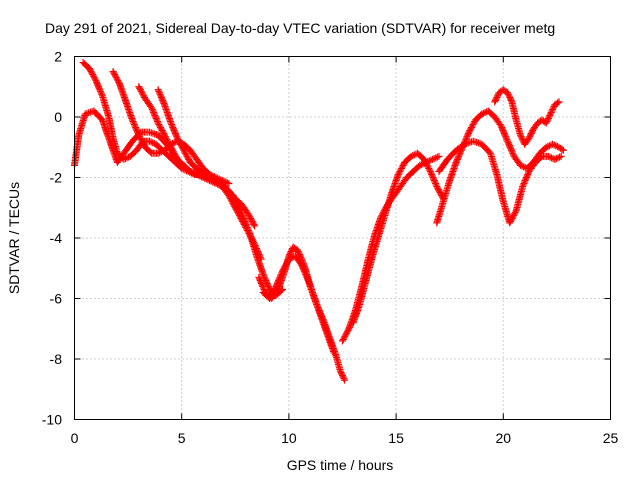  Describe the element at coordinates (56, 238) in the screenshot. I see `y-tick-label: -4` at that location.